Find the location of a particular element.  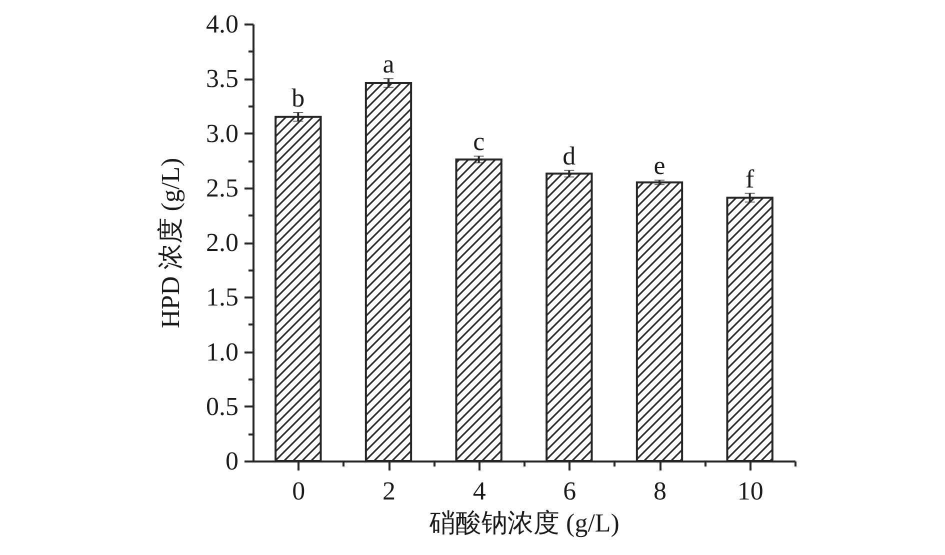

y-tick-label: 1.5 is located at coordinates (222, 297).